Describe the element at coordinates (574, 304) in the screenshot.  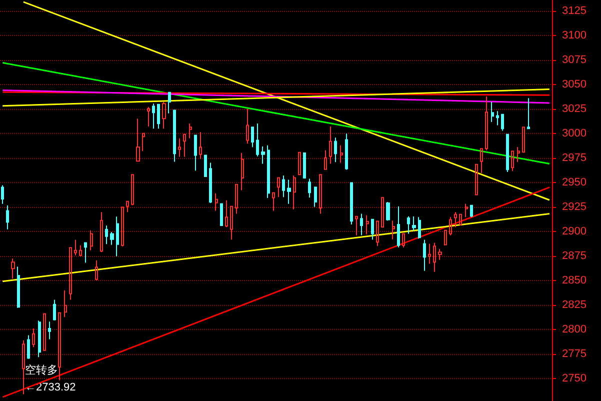
I see `y-tick-label: 2825` at that location.